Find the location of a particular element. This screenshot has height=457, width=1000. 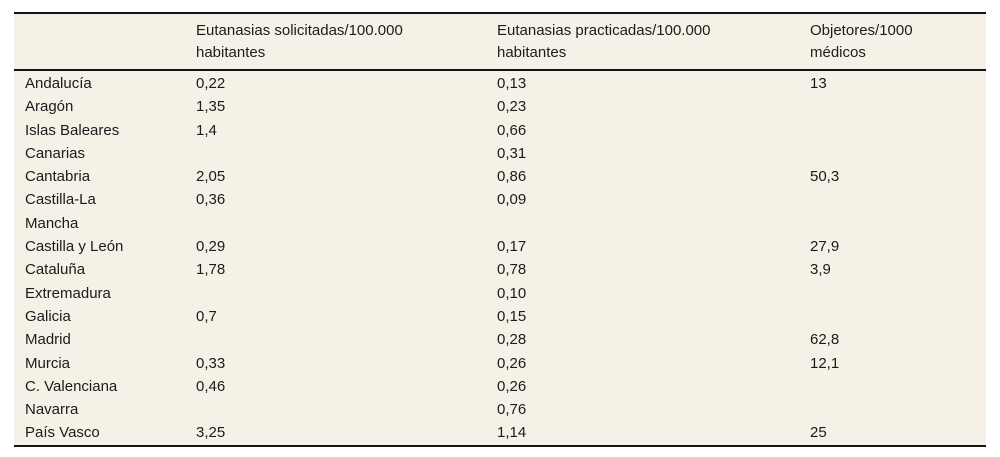

solicitadas-cell: 1,35 is located at coordinates (211, 107).